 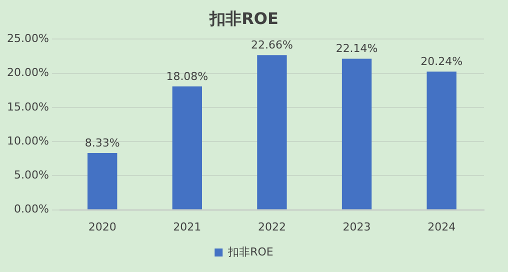 What do you see at coordinates (272, 227) in the screenshot?
I see `x-tick-label: 2022` at bounding box center [272, 227].